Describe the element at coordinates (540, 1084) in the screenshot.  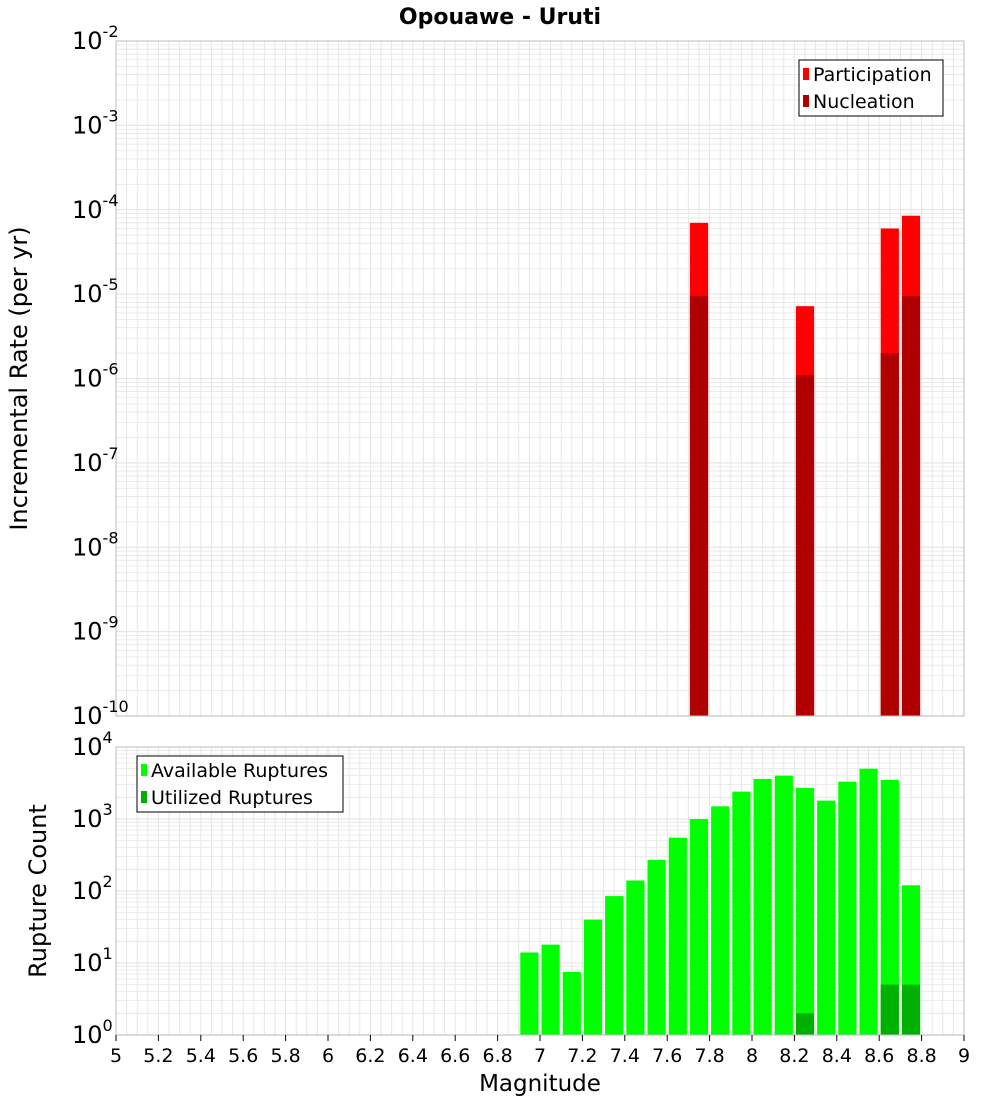
I see `x-axis-label: Magnitude` at that location.